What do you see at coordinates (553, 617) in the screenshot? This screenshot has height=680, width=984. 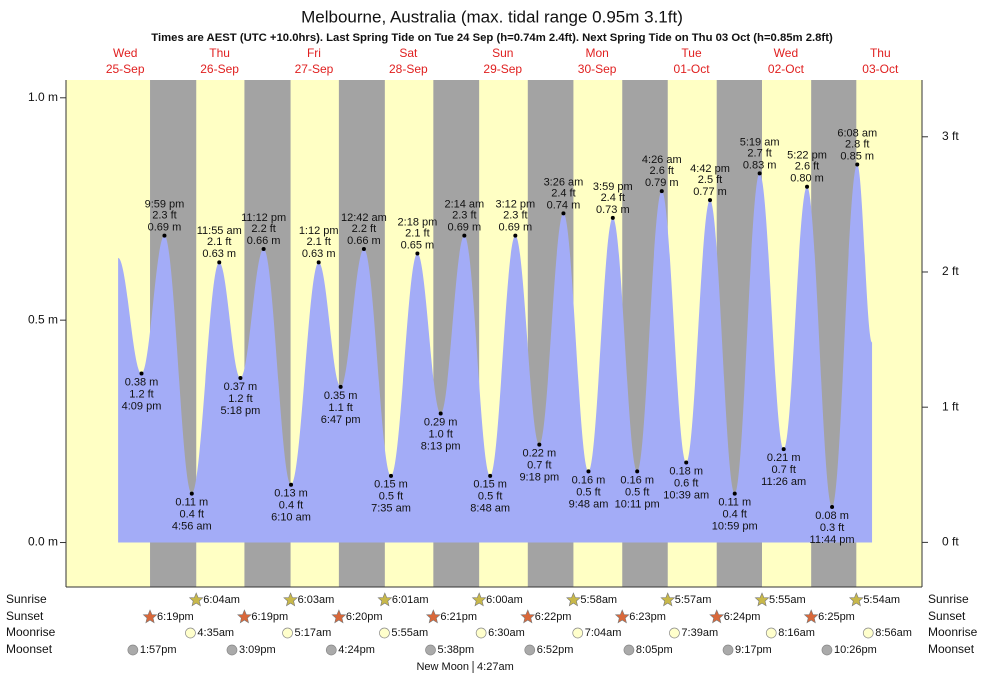 I see `sunset-time: 6:22pm` at bounding box center [553, 617].